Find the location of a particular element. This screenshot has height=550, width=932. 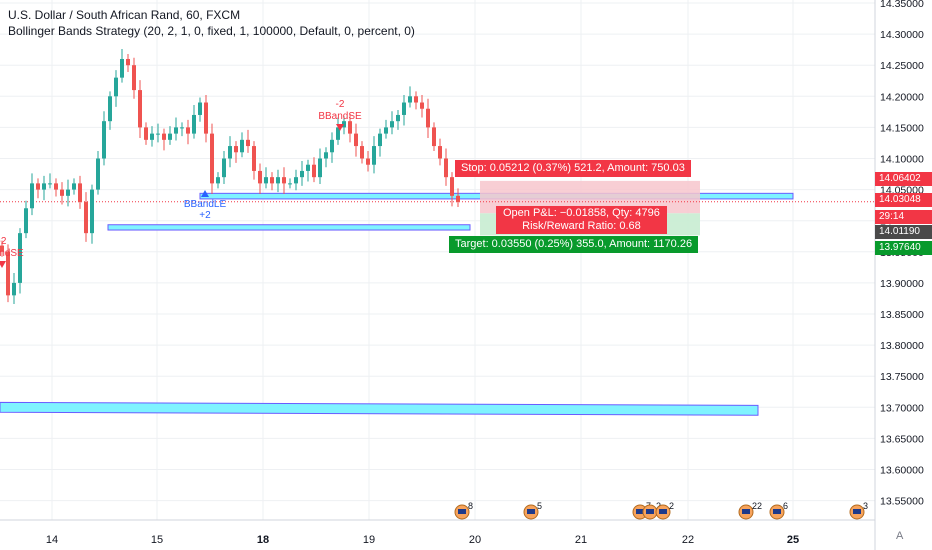

x-tick-label: 21 is located at coordinates (581, 540).